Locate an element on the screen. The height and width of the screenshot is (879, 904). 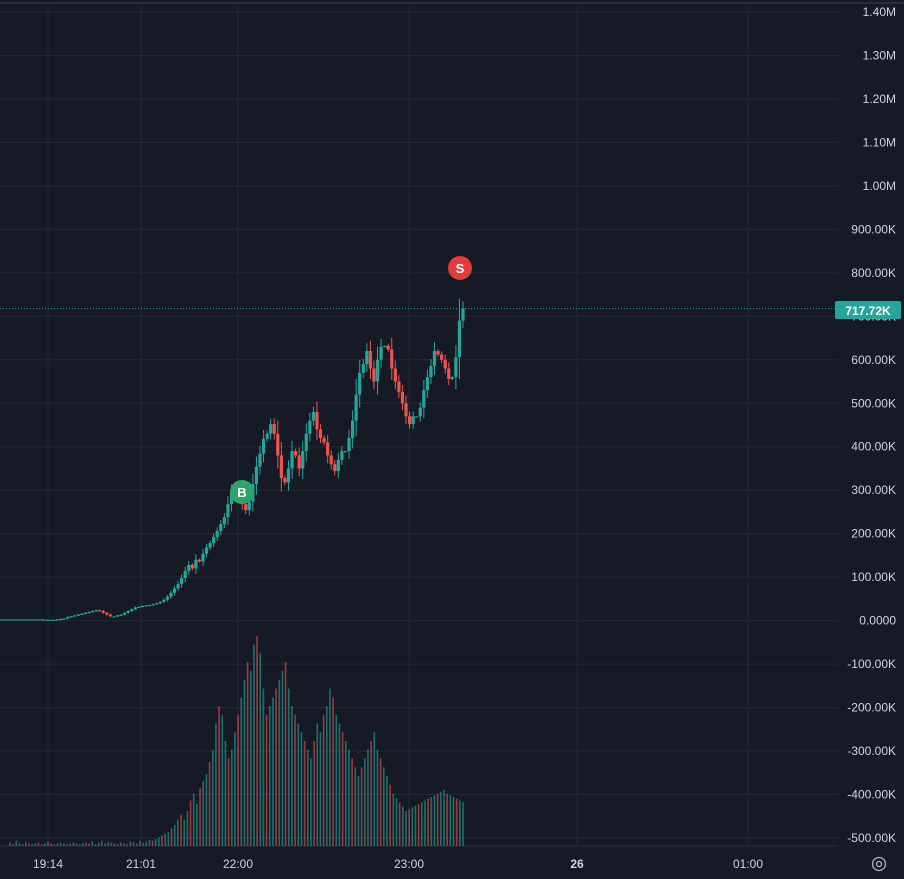
price-tick-label: 500.00K is located at coordinates (873, 403).